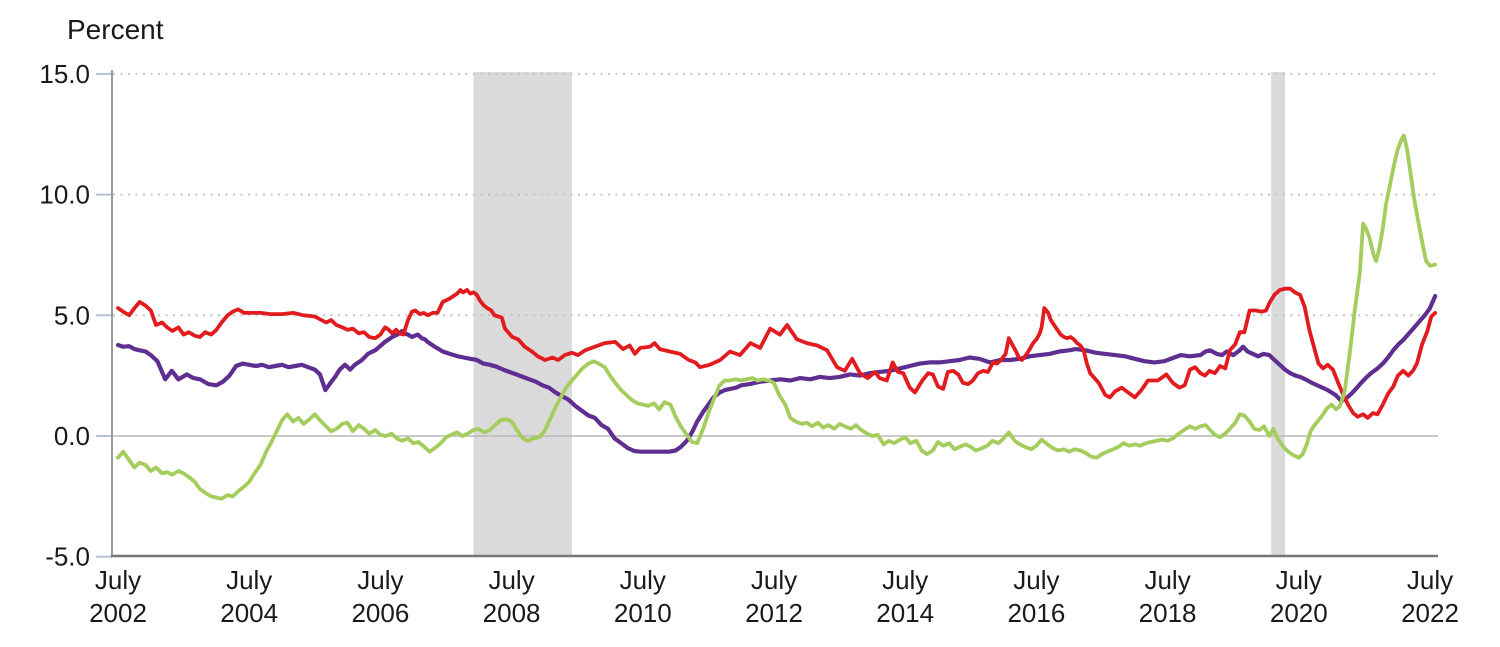 The image size is (1500, 647). Describe the element at coordinates (72, 436) in the screenshot. I see `y-tick-label: 0.0` at that location.